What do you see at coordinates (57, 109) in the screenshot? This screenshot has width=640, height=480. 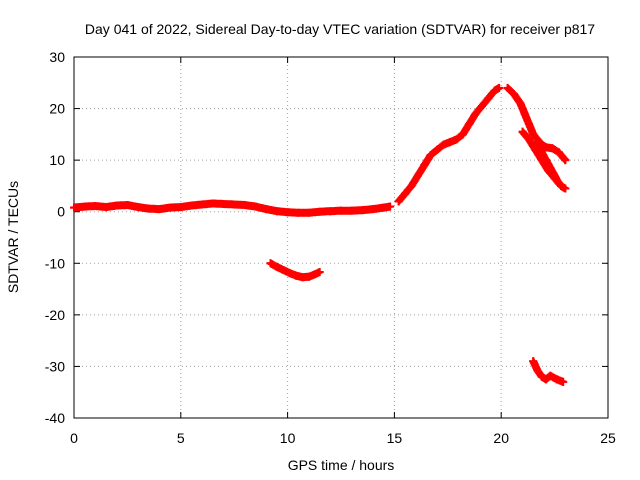 I see `y-tick-label: 20` at bounding box center [57, 109].